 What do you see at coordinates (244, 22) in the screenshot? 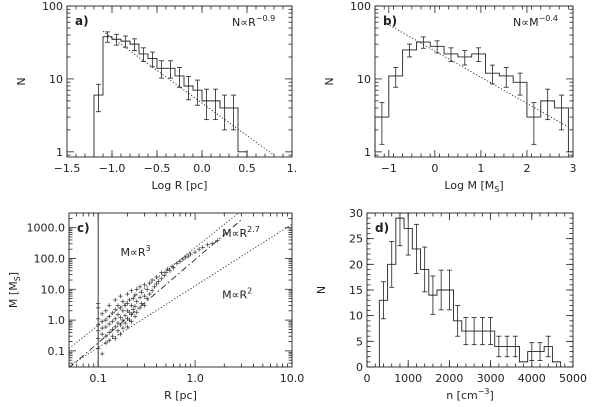
I see `annotation-a-base: N∝R` at bounding box center [244, 22].